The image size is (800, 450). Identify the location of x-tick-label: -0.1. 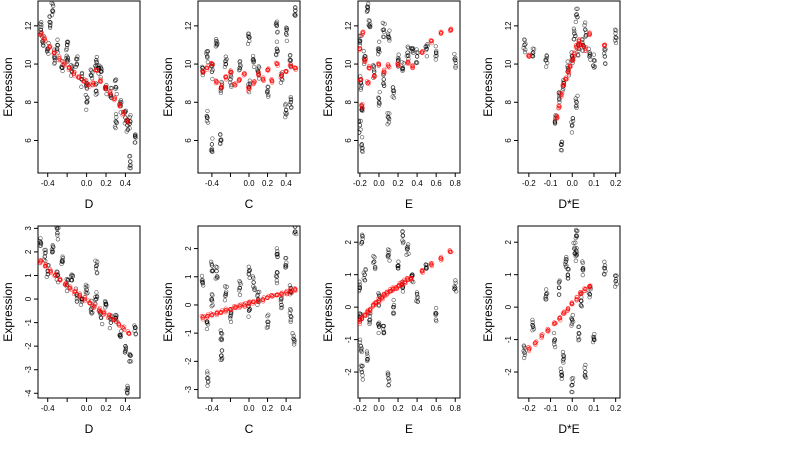
(551, 183).